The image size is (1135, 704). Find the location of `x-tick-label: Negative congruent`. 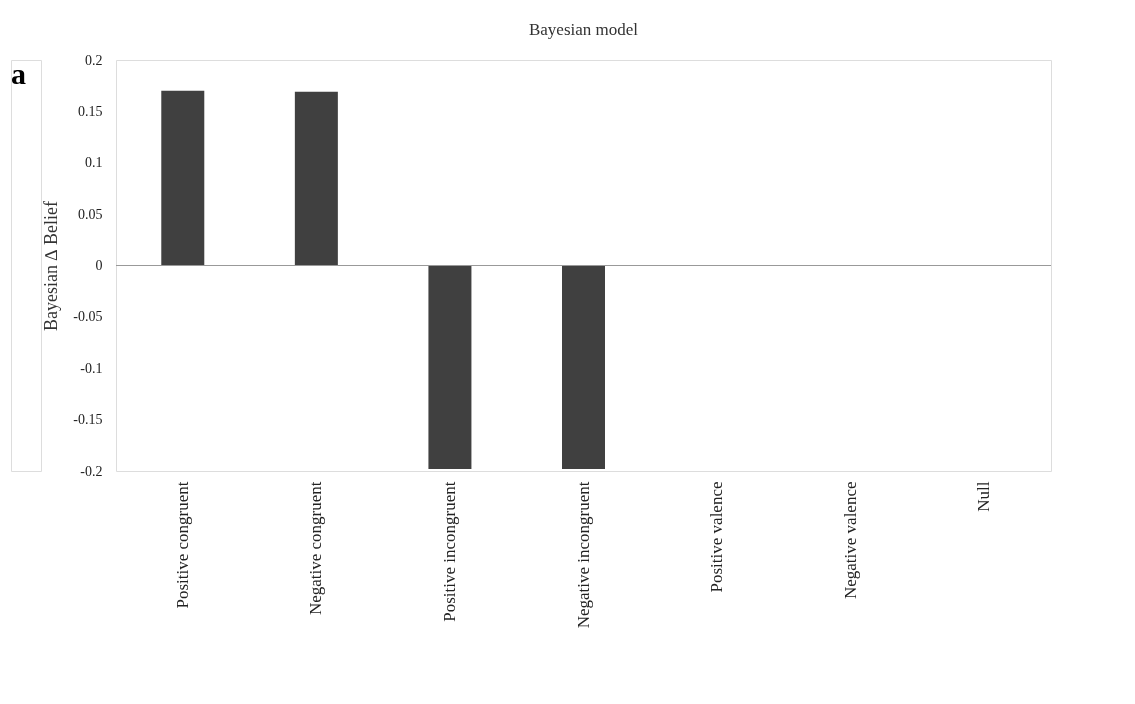

x-tick-label: Negative congruent is located at coordinates (316, 548).